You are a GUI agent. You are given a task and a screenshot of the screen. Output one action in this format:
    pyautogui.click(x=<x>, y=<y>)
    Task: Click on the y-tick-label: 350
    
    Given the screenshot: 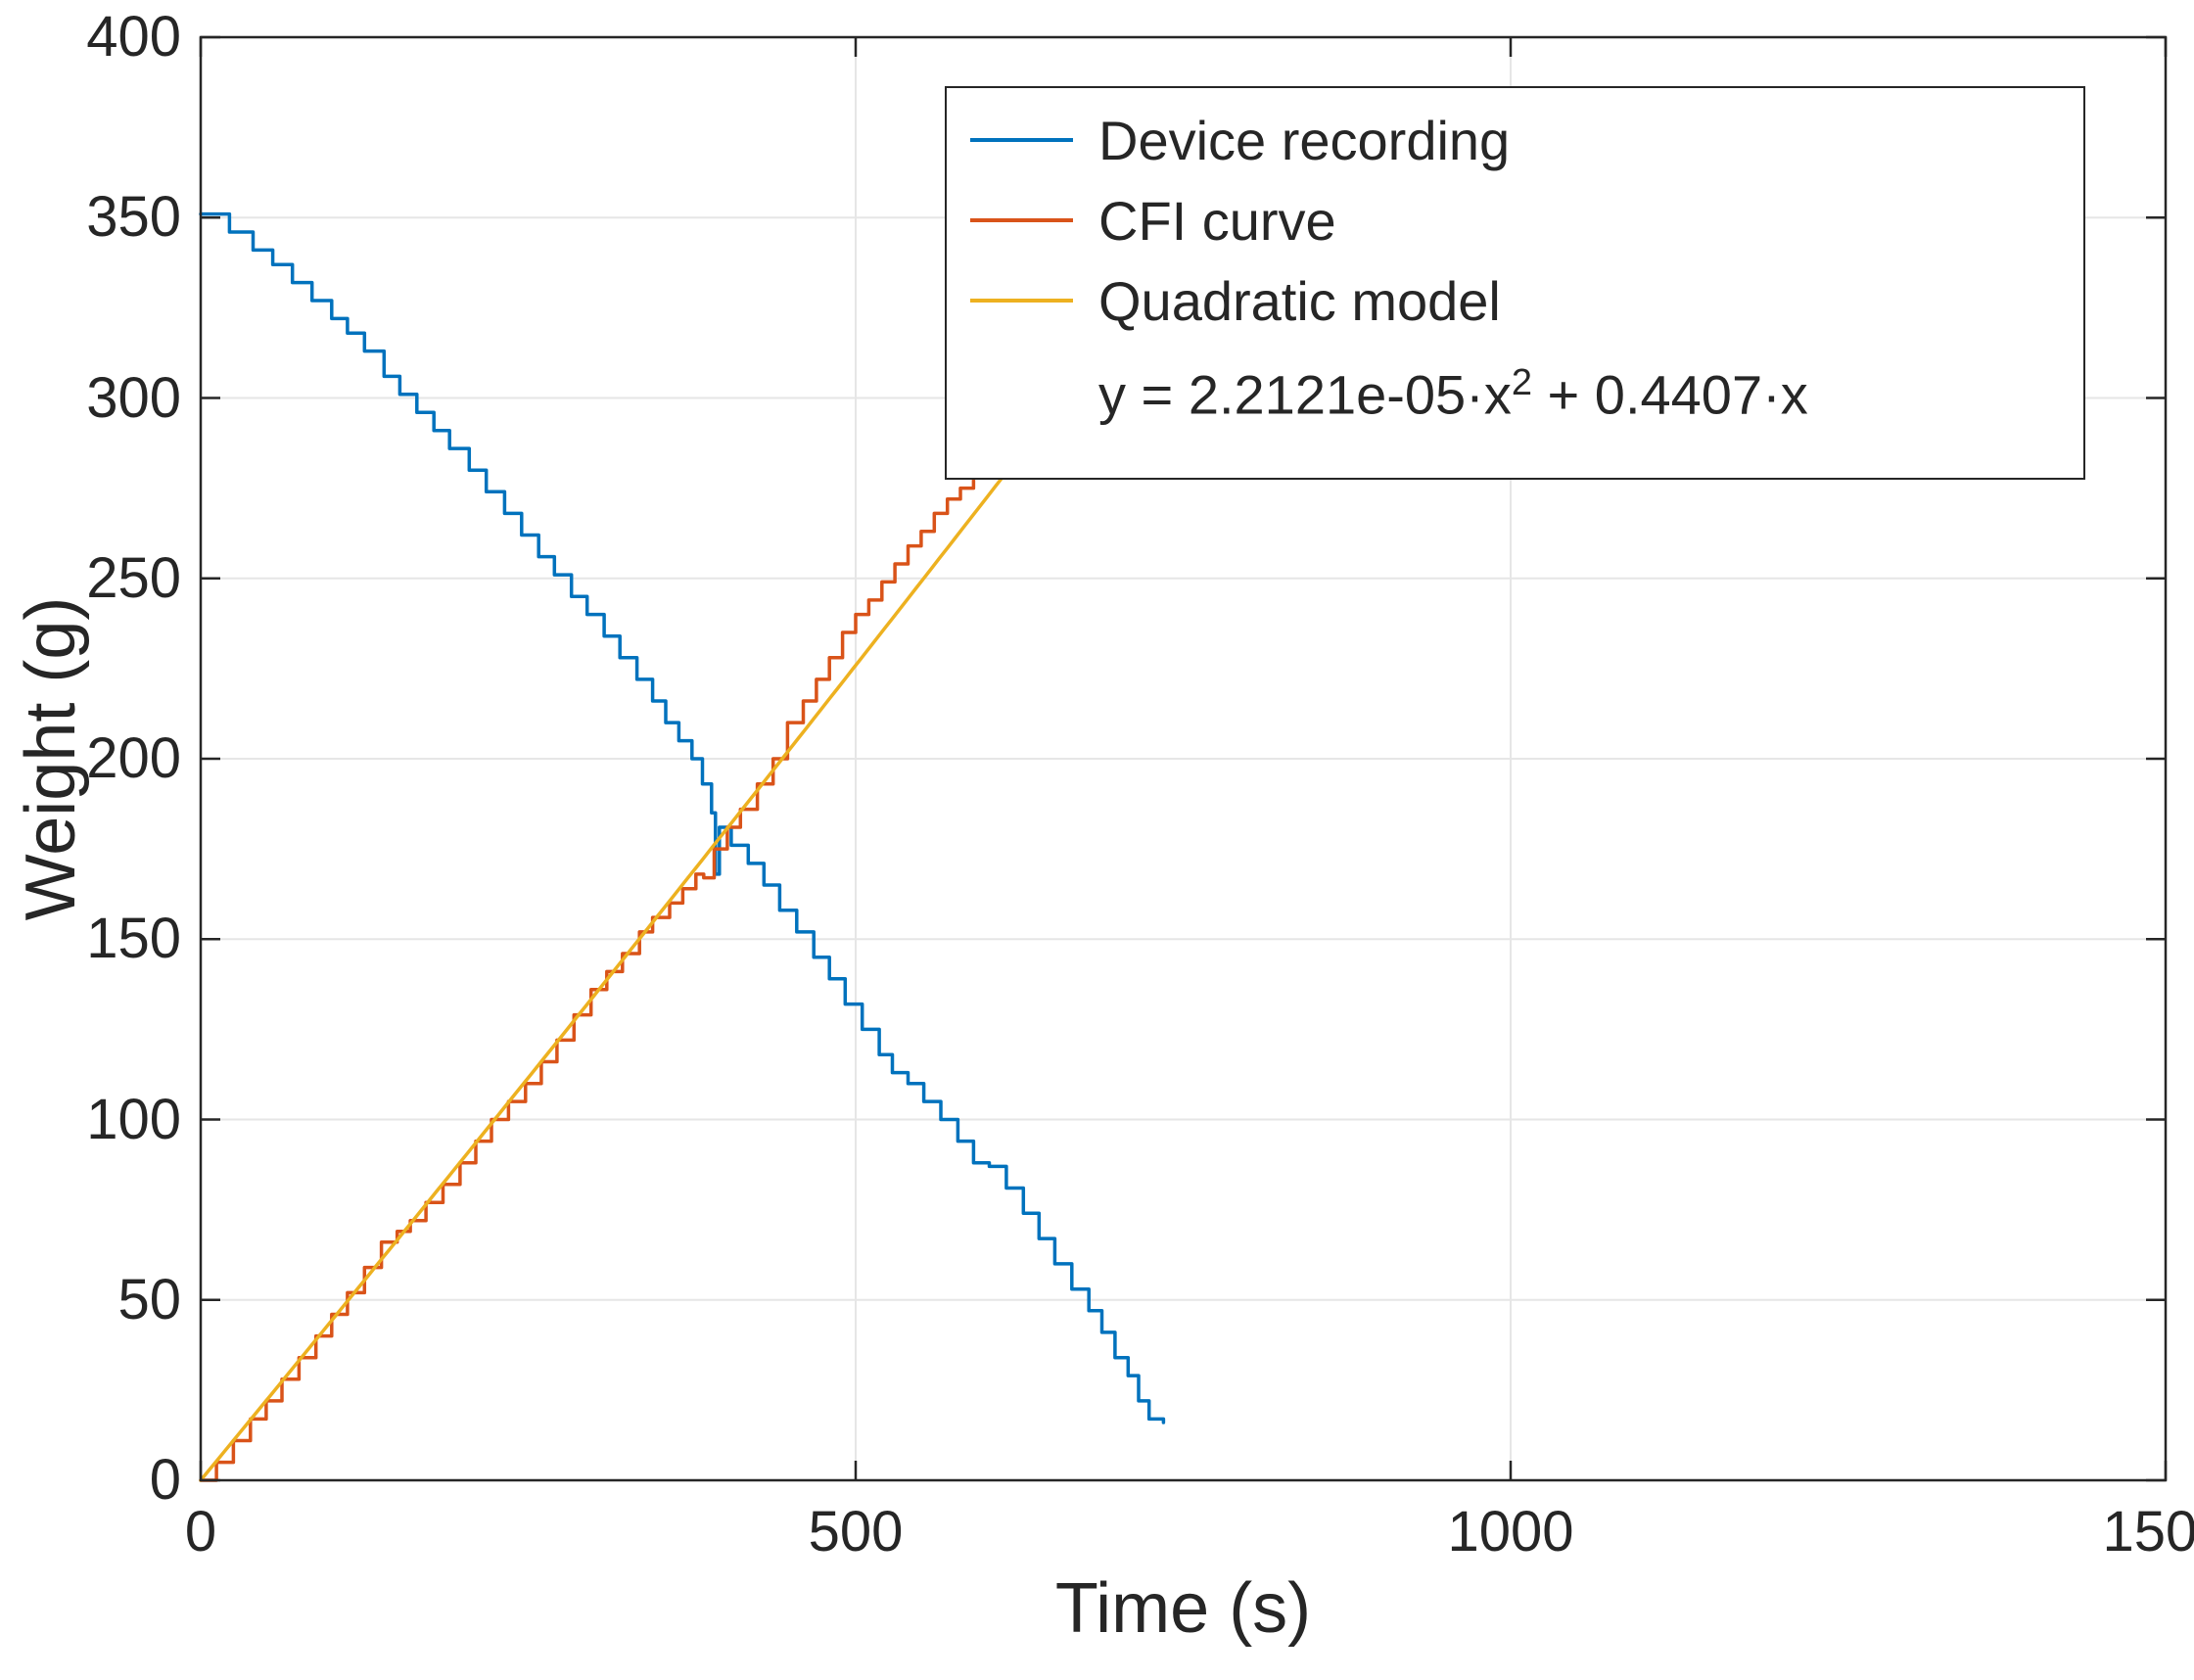 What is the action you would take?
    pyautogui.click(x=133, y=217)
    